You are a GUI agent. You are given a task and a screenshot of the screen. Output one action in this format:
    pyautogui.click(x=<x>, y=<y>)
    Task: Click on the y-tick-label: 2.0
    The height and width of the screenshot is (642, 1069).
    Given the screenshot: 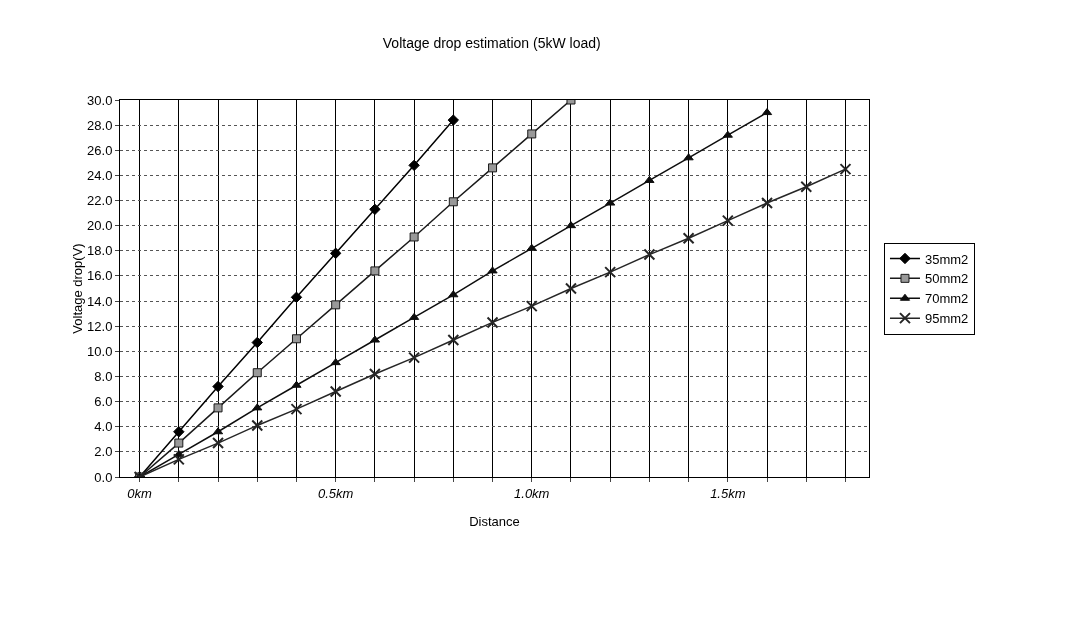 What is the action you would take?
    pyautogui.click(x=103, y=452)
    